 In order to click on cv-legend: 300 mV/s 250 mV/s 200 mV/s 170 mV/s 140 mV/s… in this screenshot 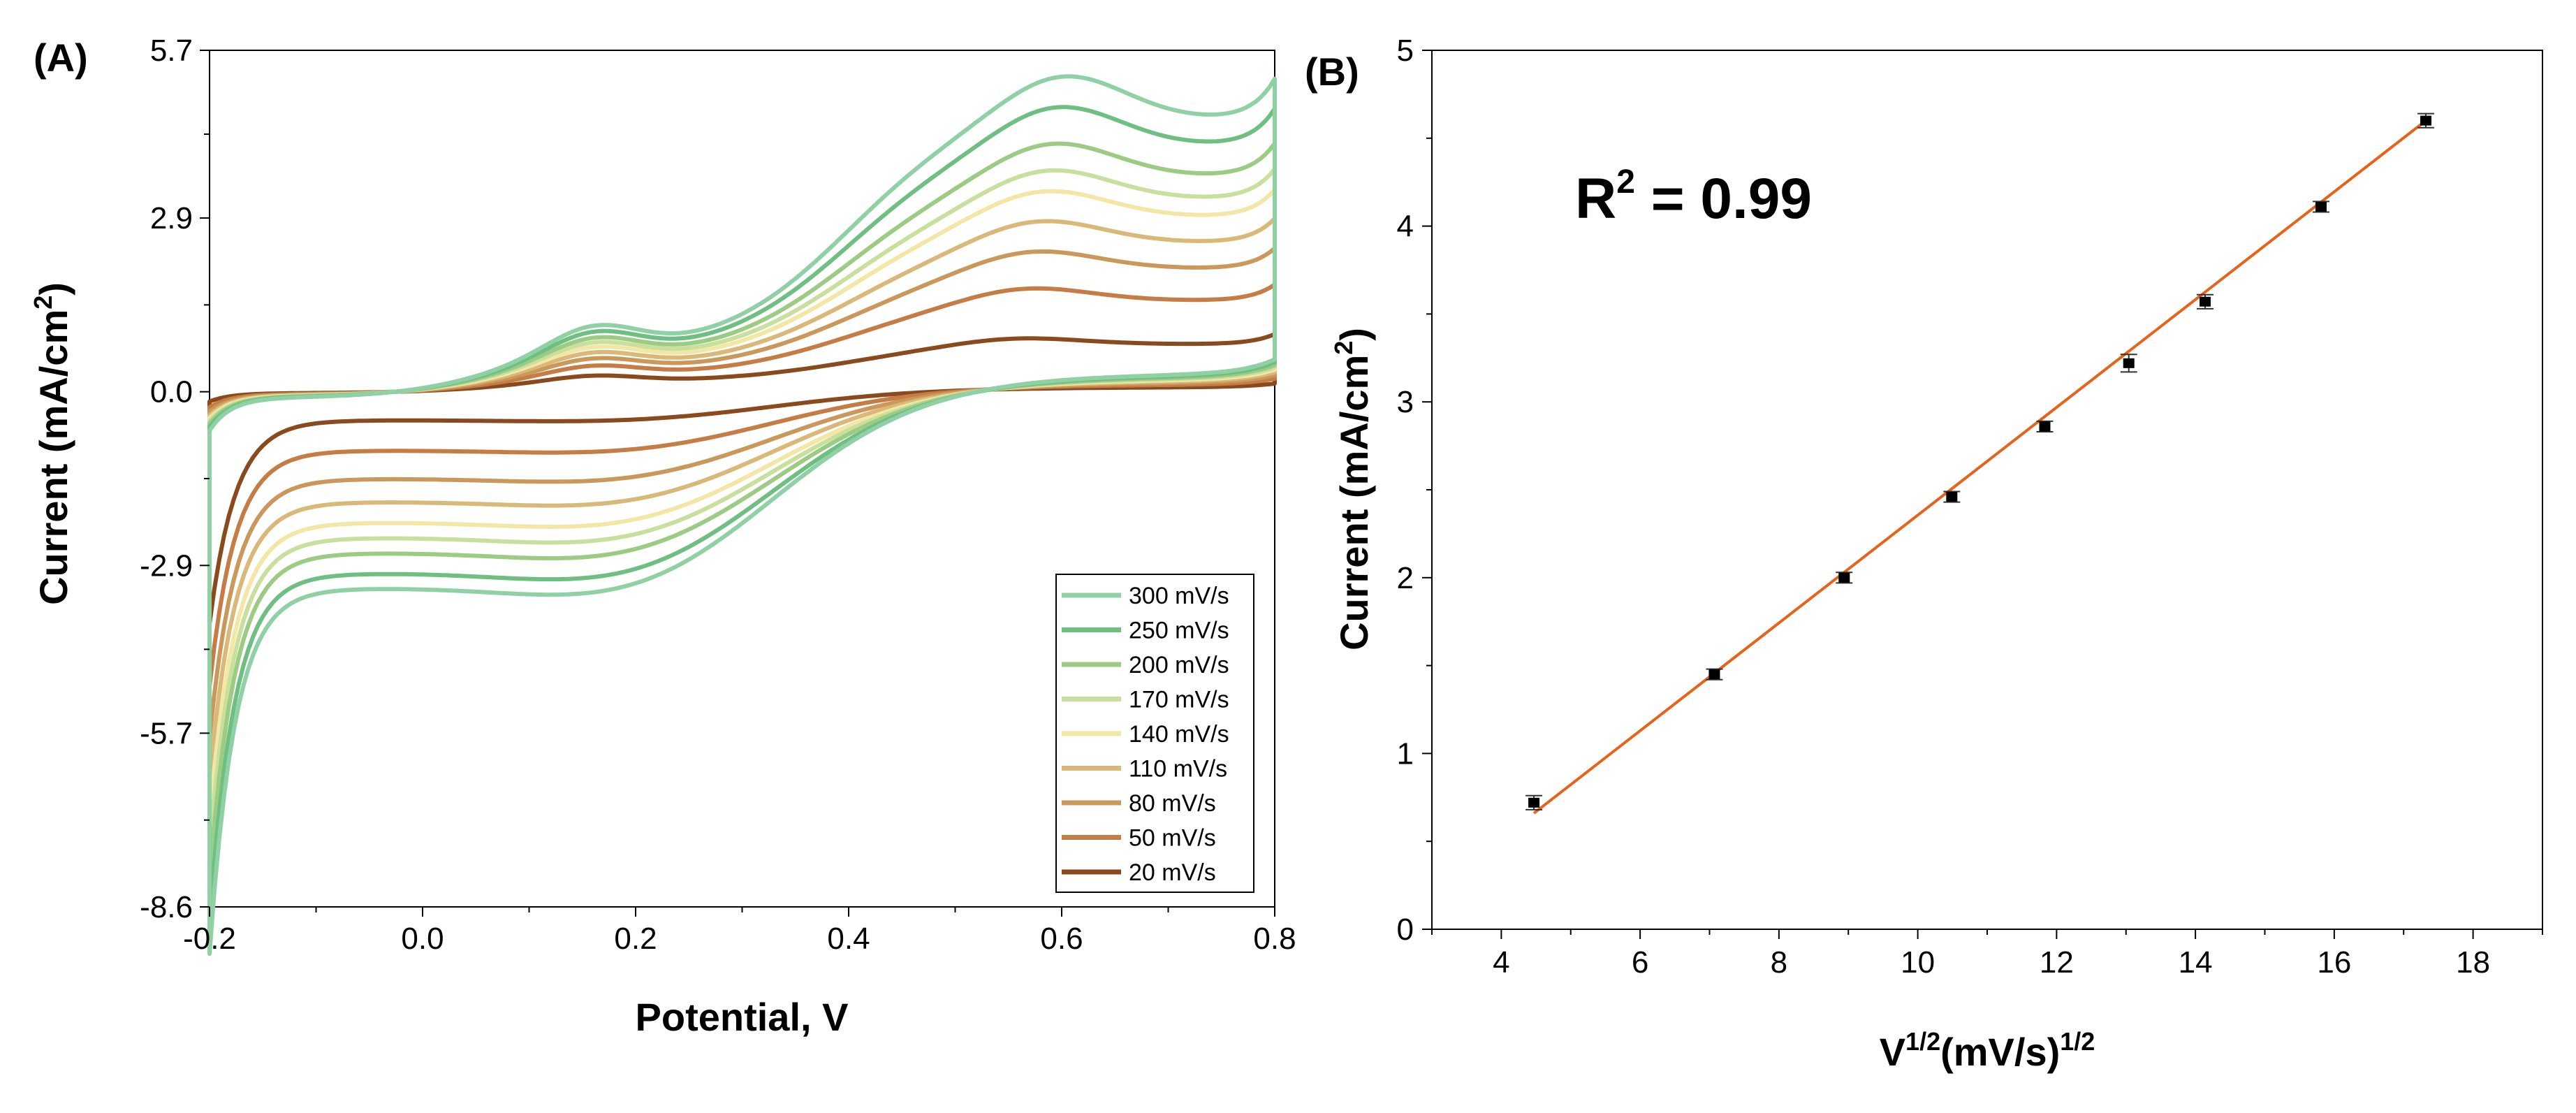, I will do `click(1154, 733)`.